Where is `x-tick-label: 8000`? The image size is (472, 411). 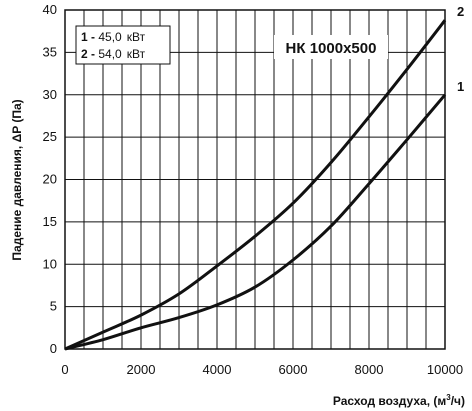
x-tick-label: 8000 is located at coordinates (369, 369).